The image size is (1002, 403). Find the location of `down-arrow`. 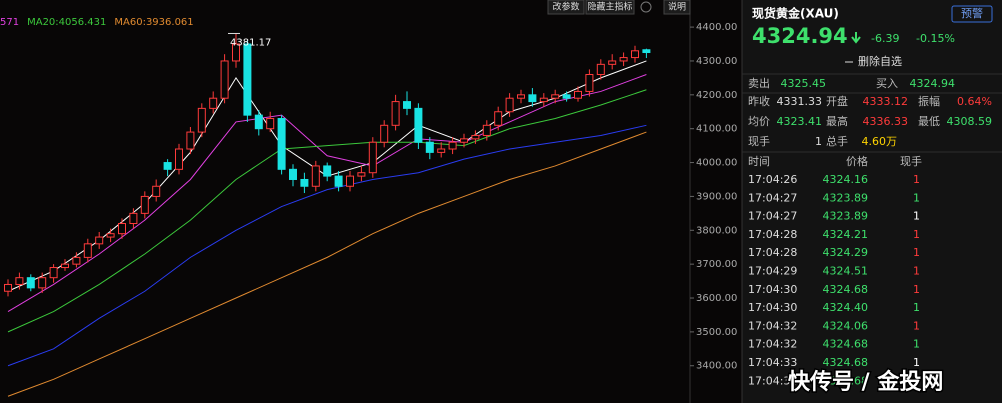

down-arrow is located at coordinates (856, 38).